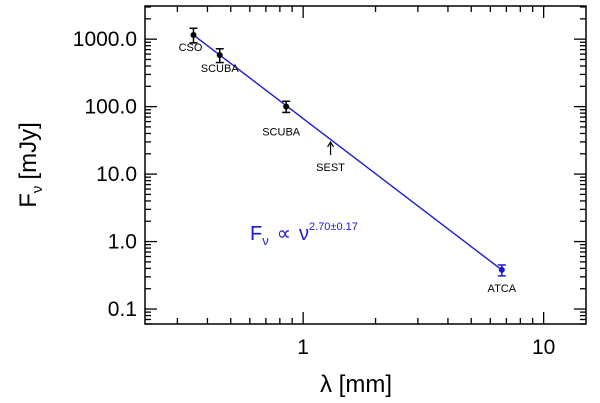 This screenshot has height=403, width=600. What do you see at coordinates (333, 227) in the screenshot?
I see `formula-exponent: 2.70±0.17` at bounding box center [333, 227].